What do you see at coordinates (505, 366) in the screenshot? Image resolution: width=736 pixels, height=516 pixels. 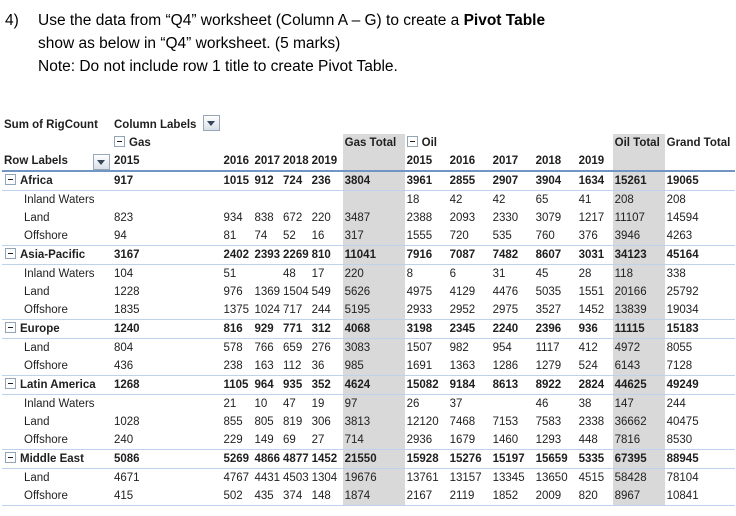 I see `oil-value-cell: 1286` at bounding box center [505, 366].